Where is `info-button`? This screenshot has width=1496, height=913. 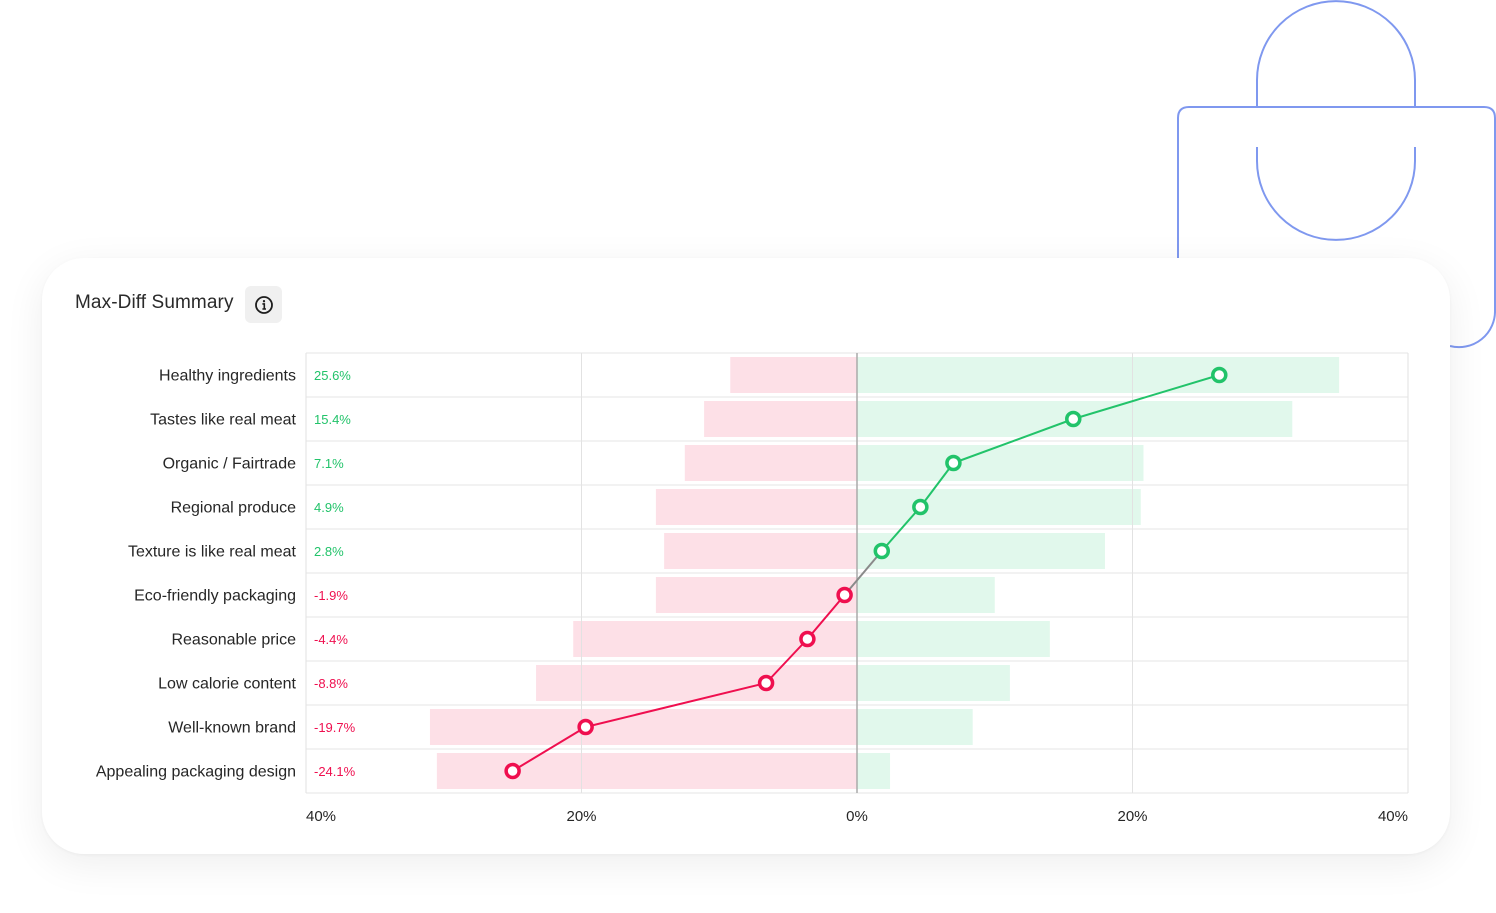 info-button is located at coordinates (263, 304).